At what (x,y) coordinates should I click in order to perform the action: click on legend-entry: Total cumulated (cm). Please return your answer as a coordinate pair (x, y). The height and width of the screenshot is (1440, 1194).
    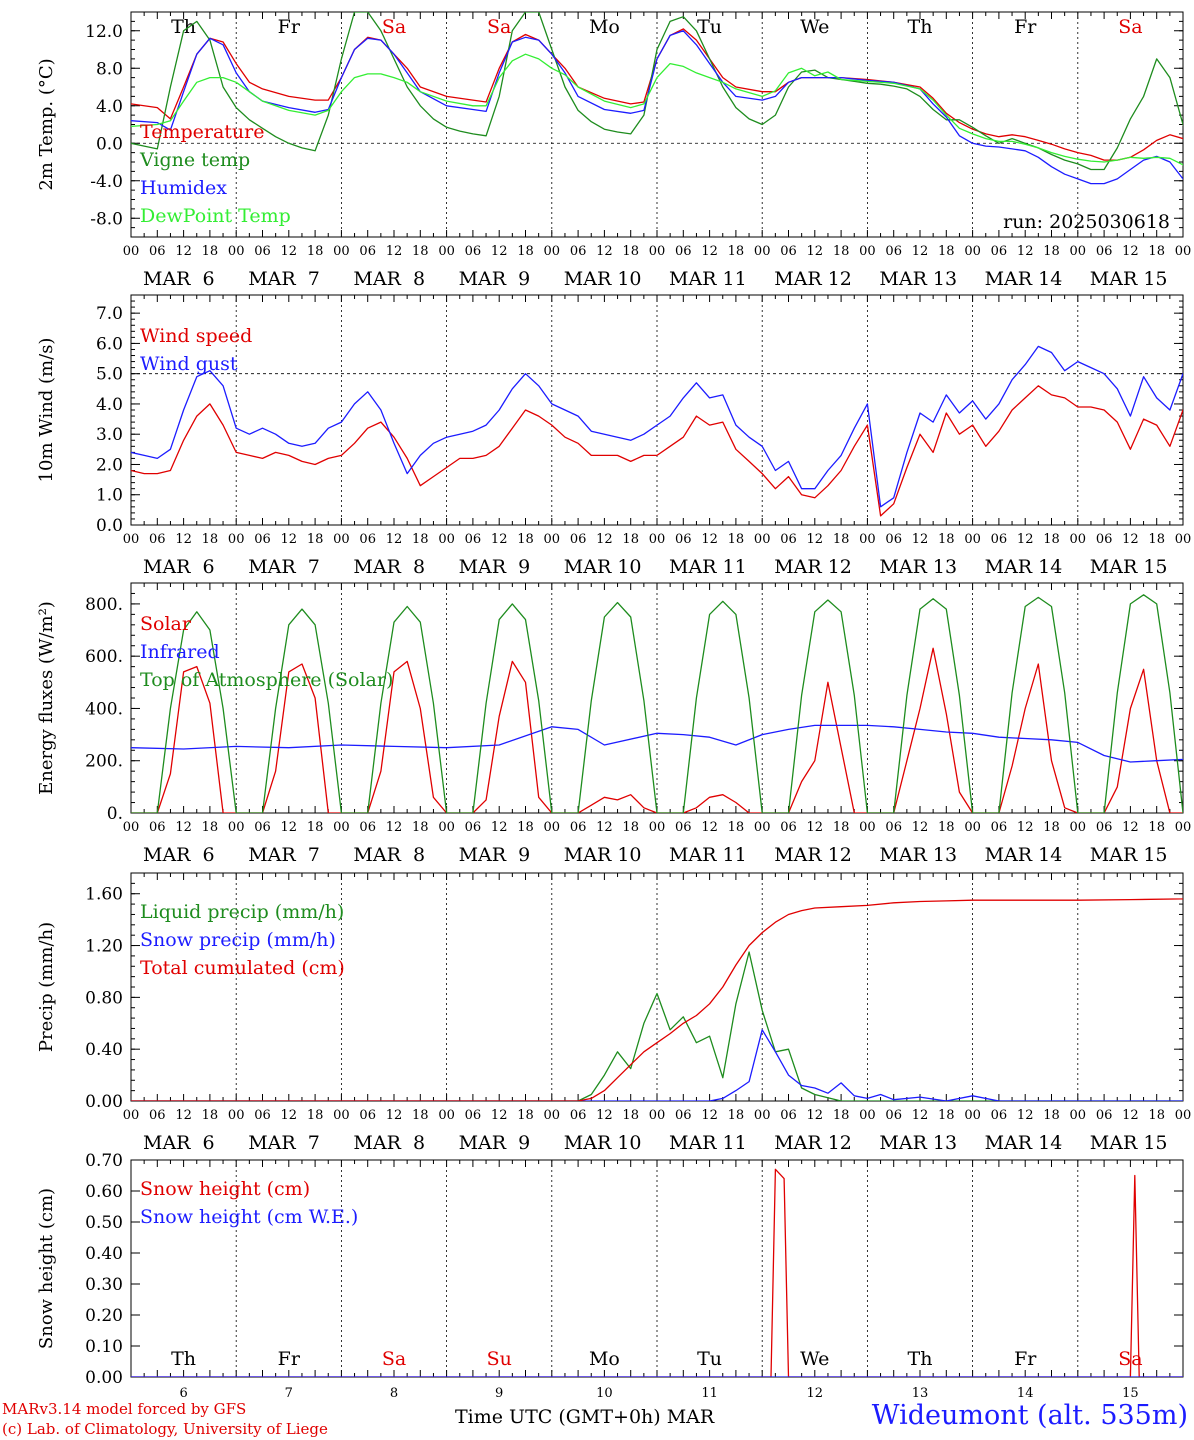
    Looking at the image, I should click on (242, 968).